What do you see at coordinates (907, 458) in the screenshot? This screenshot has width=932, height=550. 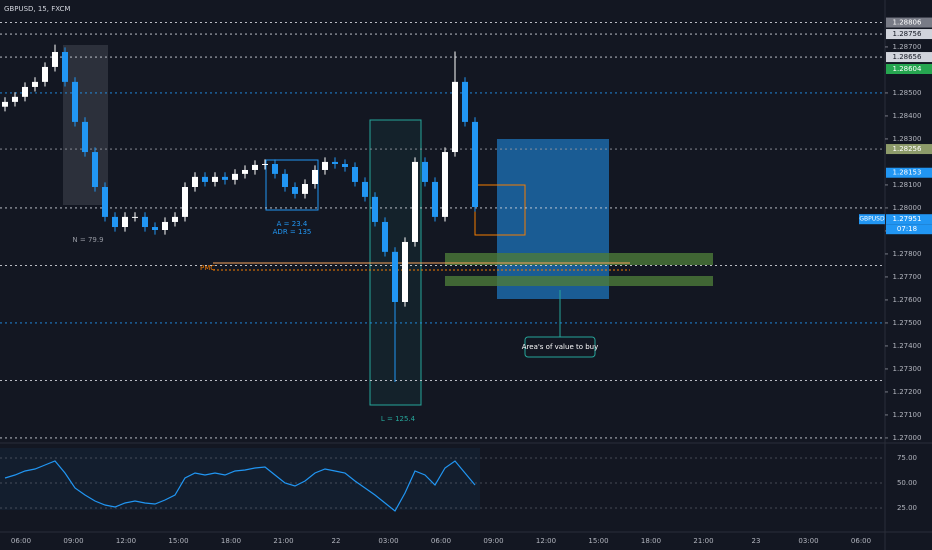 I see `indicator-tick-label: 75.00` at bounding box center [907, 458].